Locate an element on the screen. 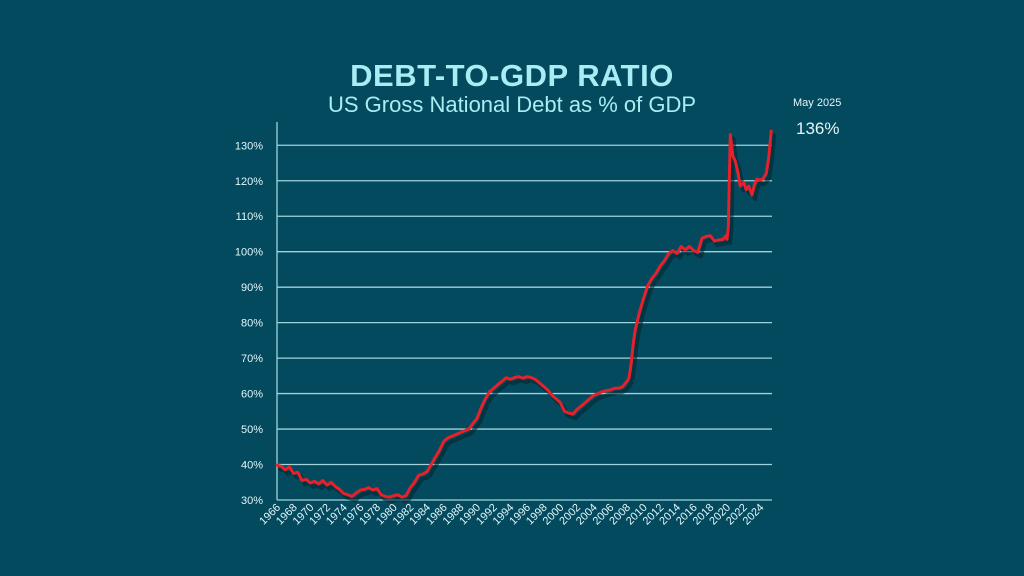 This screenshot has height=576, width=1024. chart-subtitle: US Gross National Debt as % of GDP is located at coordinates (512, 104).